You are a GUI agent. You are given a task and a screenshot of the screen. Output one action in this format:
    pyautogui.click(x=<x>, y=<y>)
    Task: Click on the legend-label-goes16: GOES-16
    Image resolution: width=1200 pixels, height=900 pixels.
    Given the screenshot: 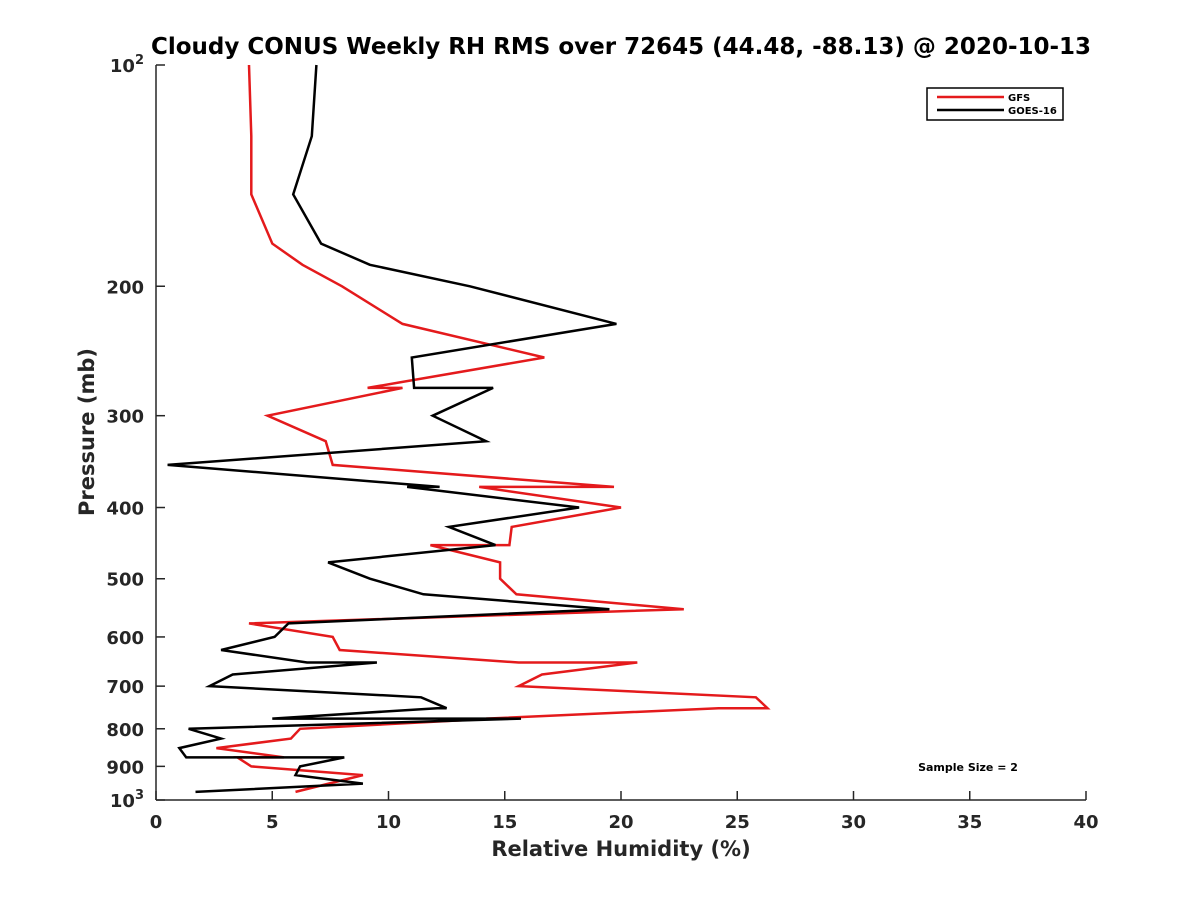 What is the action you would take?
    pyautogui.click(x=1032, y=111)
    